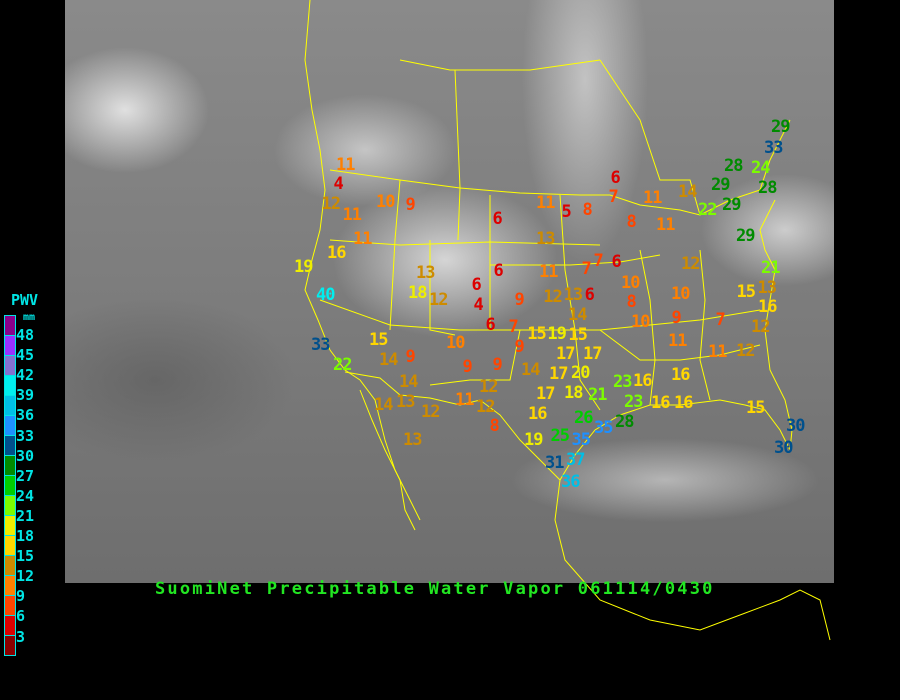 This screenshot has width=900, height=700. Describe the element at coordinates (692, 560) in the screenshot. I see `mexico-coastline` at that location.